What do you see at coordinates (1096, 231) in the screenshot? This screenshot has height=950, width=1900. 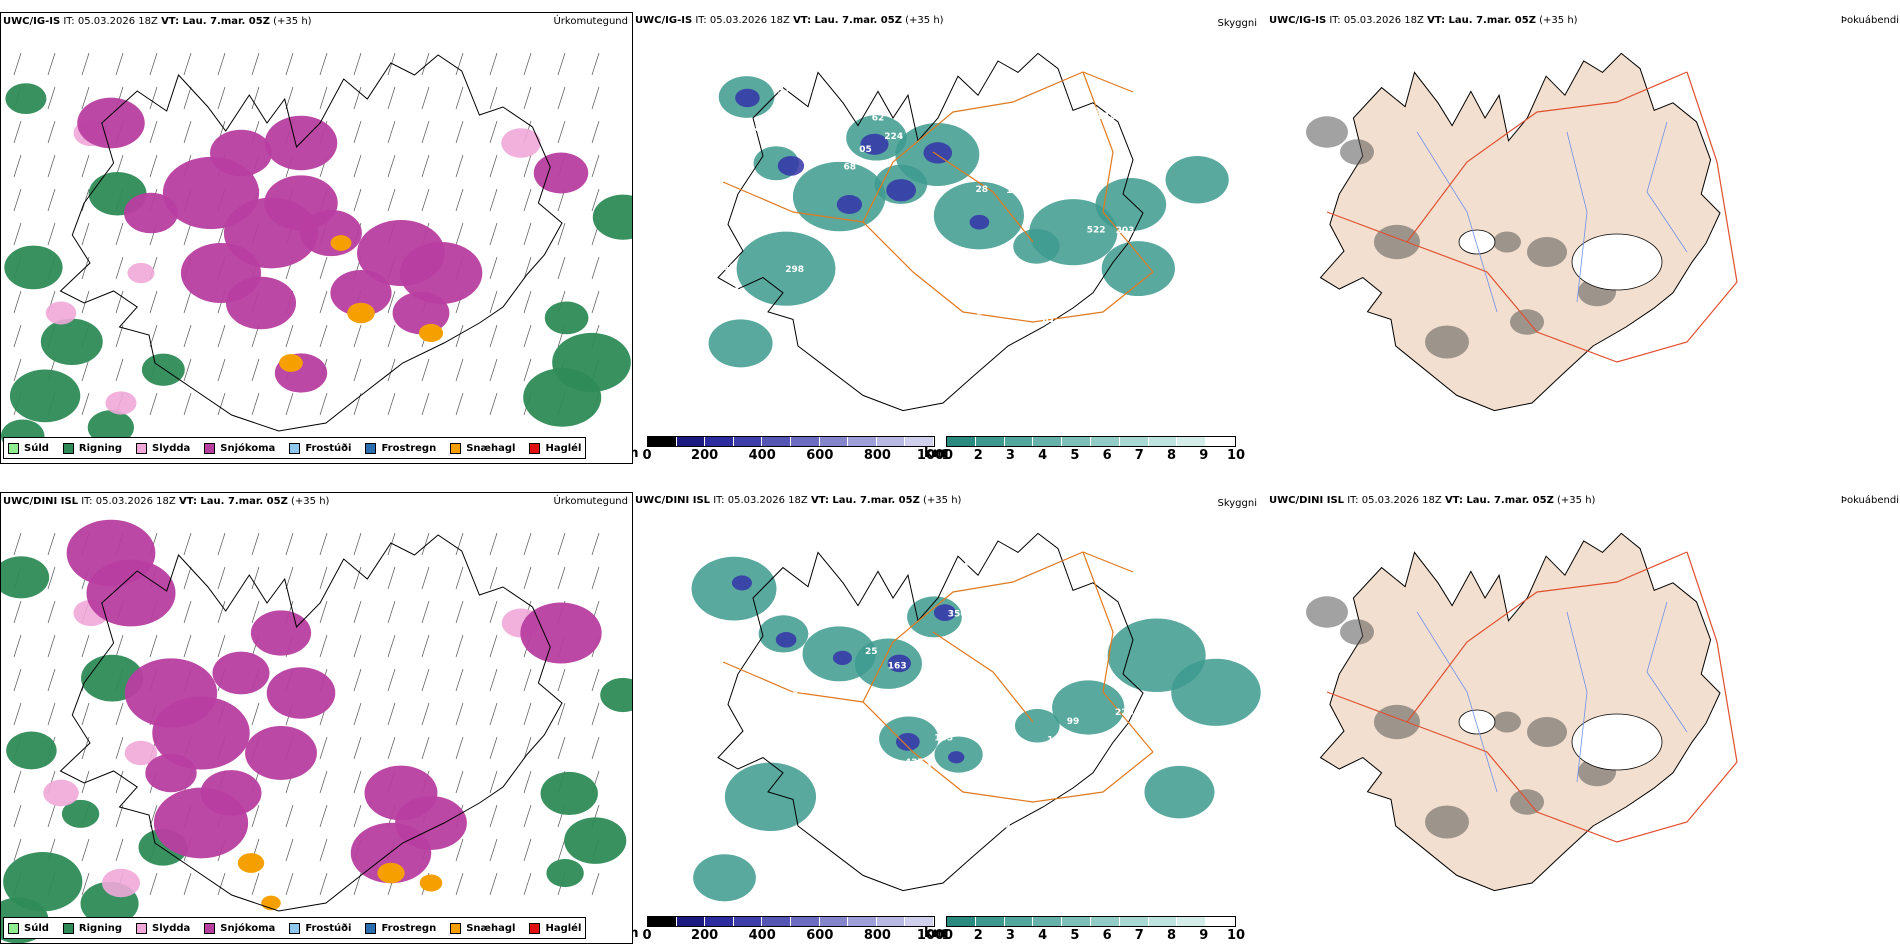 I see `visibility-value-label: 522` at bounding box center [1096, 231].